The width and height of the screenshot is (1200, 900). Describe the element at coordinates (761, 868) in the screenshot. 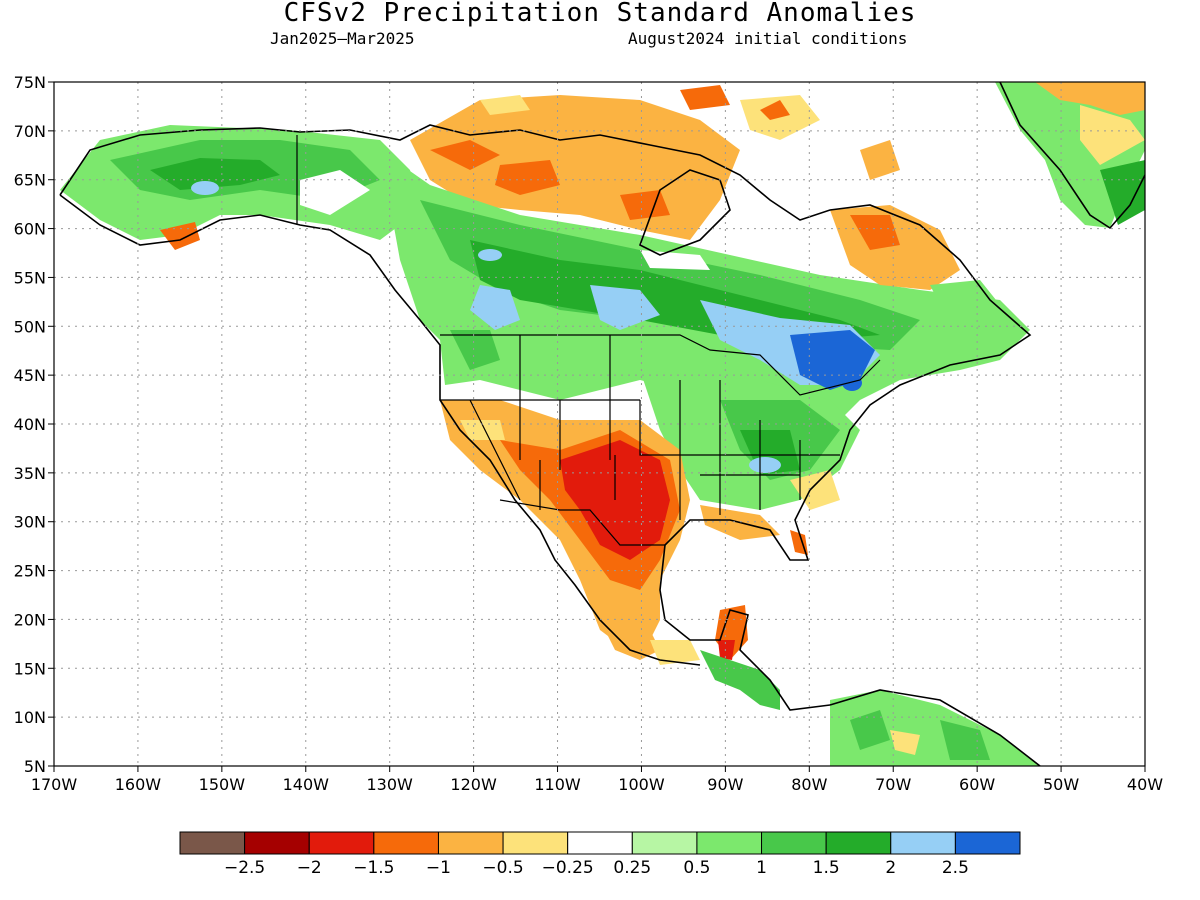

I see `legend-label: 1` at that location.